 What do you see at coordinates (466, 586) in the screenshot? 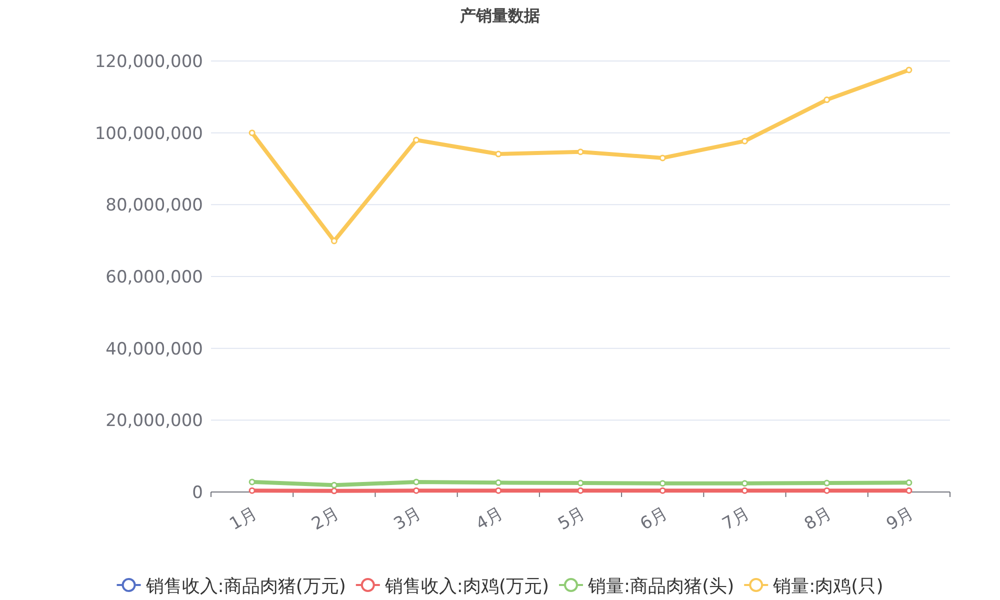
I see `legend-label: 销售收入:肉鸡(万元)` at bounding box center [466, 586].